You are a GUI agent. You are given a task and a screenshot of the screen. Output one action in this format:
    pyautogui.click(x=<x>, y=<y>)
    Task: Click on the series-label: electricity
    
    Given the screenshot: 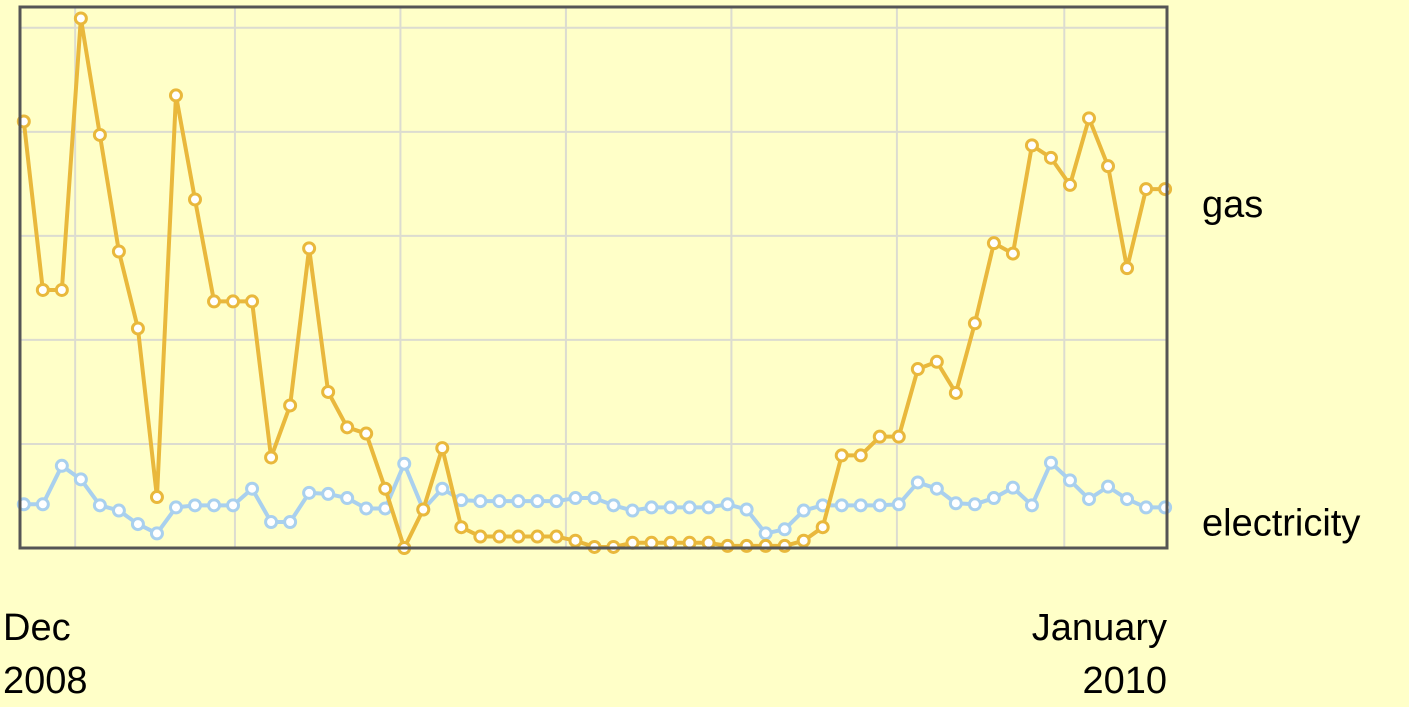 What is the action you would take?
    pyautogui.click(x=1281, y=523)
    